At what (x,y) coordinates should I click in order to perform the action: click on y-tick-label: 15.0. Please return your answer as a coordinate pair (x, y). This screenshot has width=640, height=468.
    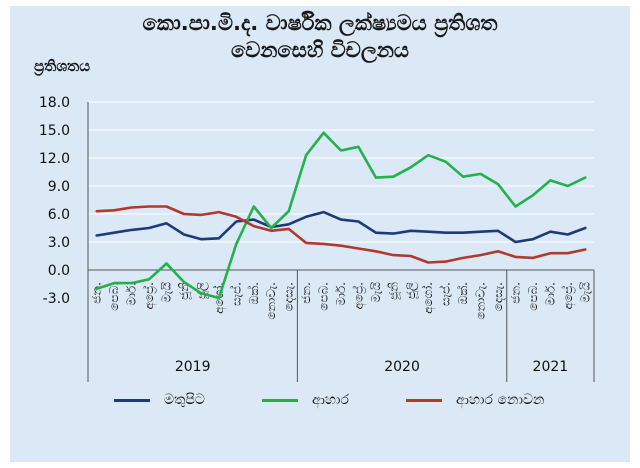
    Looking at the image, I should click on (54, 131).